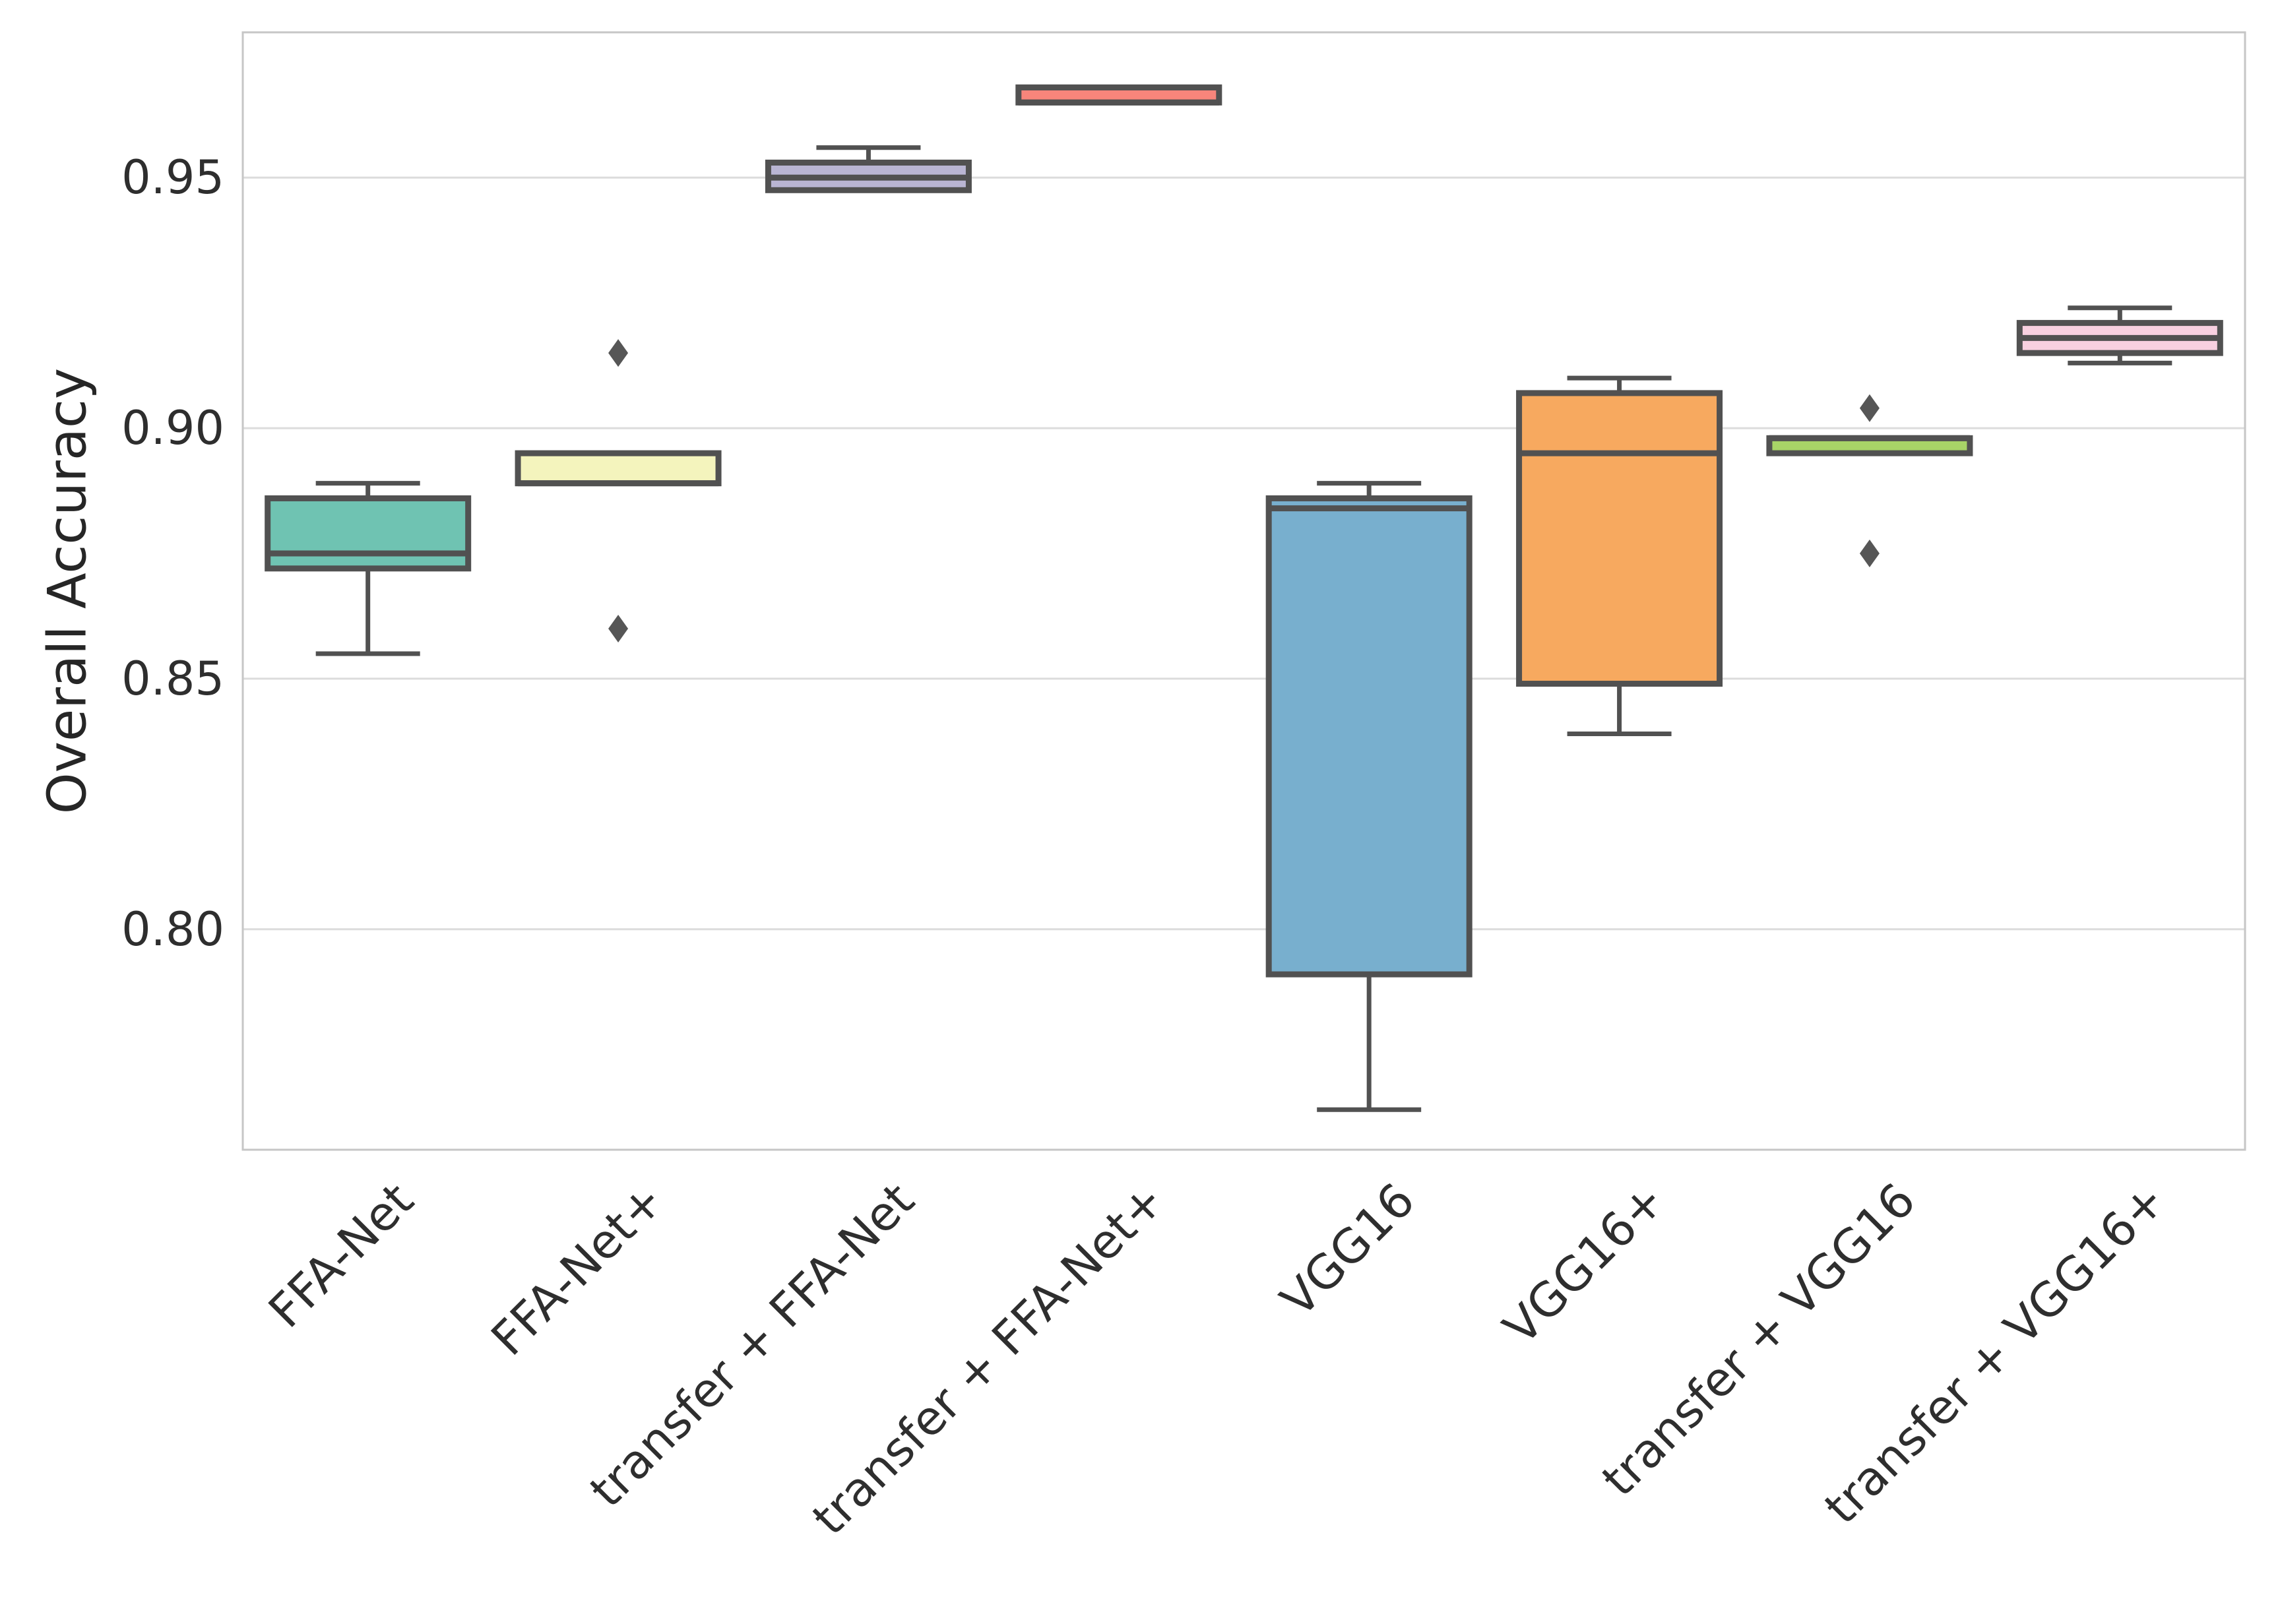 Image resolution: width=2280 pixels, height=1624 pixels. What do you see at coordinates (1369, 736) in the screenshot?
I see `box-VGG16` at bounding box center [1369, 736].